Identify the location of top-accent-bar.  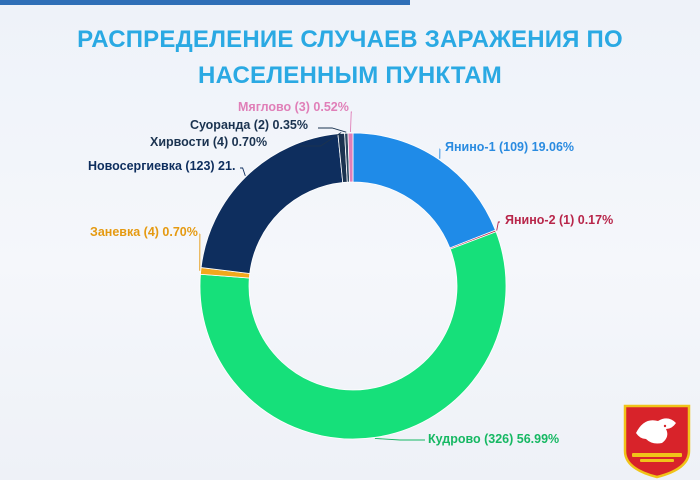
(205, 2).